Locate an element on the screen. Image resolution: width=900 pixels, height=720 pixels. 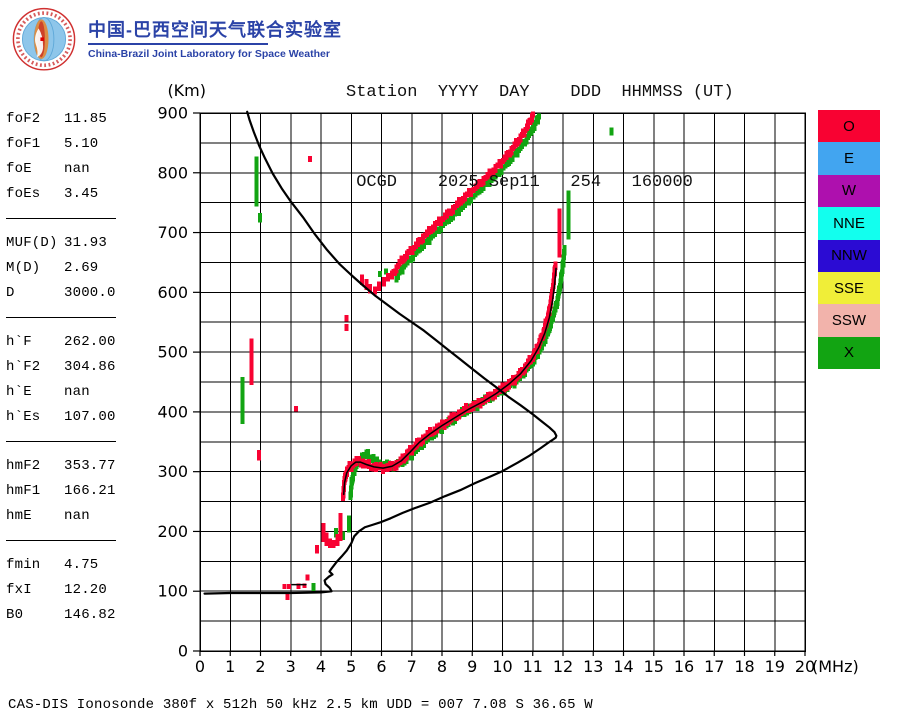
echo-legend: O E W NNE NNW SSE SSW X is located at coordinates (849, 240).